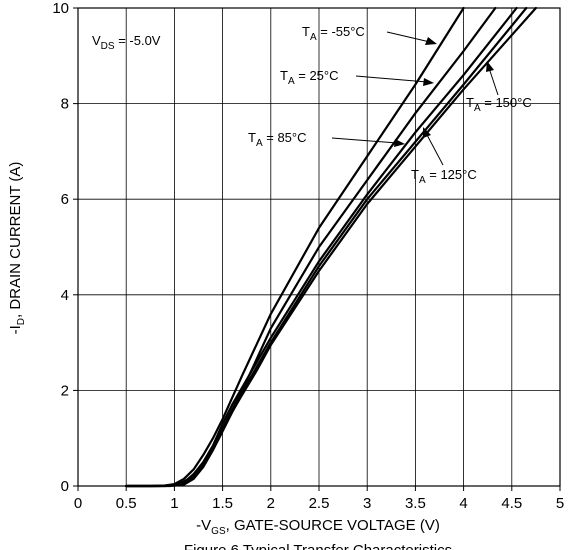  Describe the element at coordinates (17, 248) in the screenshot. I see `y-axis-label: -ID, DRAIN CURRENT (A)` at that location.